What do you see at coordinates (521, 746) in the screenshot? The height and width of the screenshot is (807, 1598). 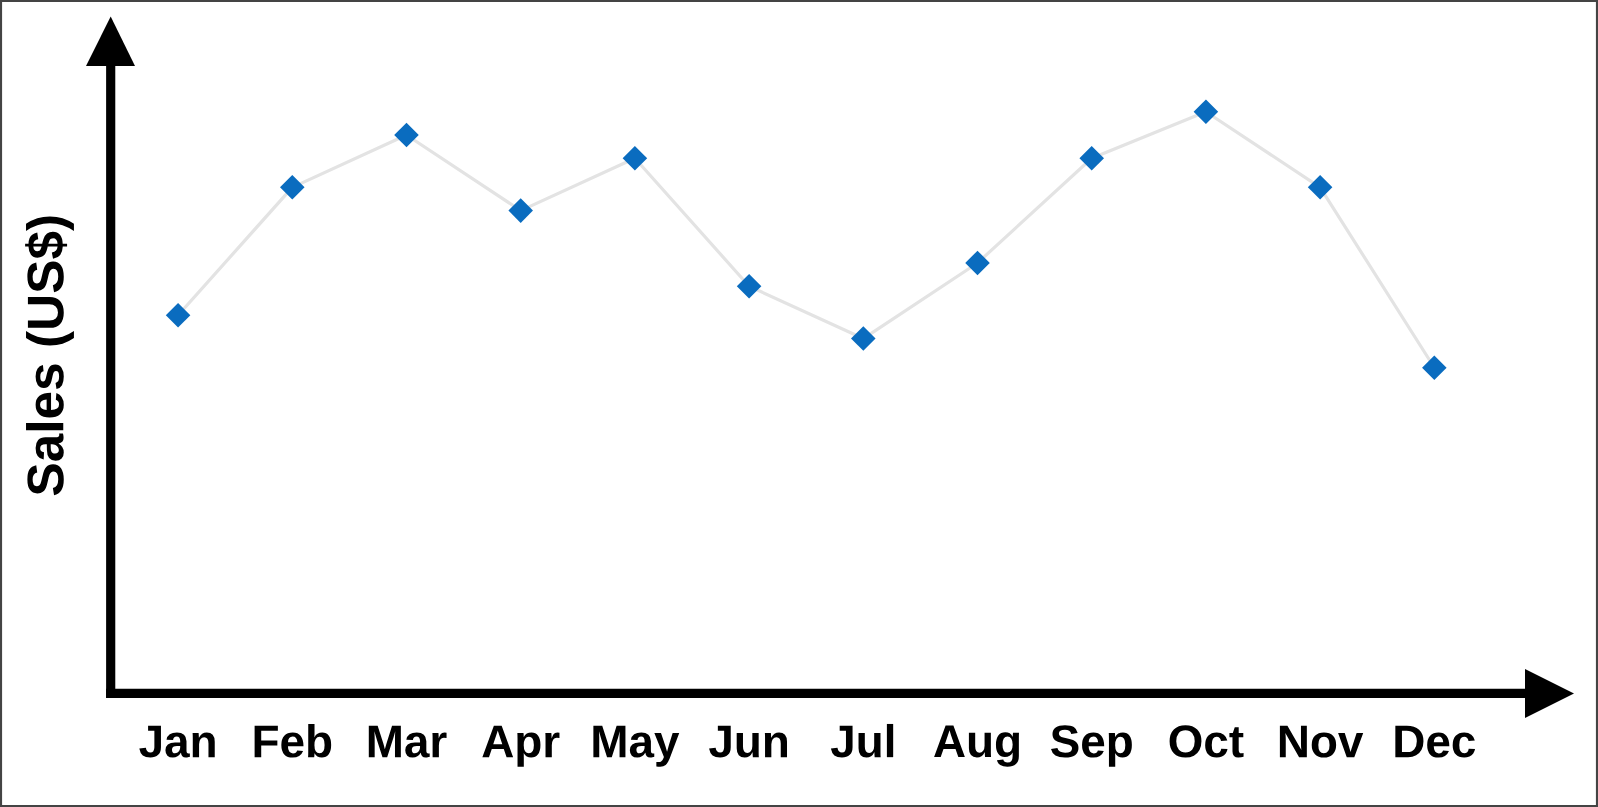 I see `x-tick-label: Apr` at bounding box center [521, 746].